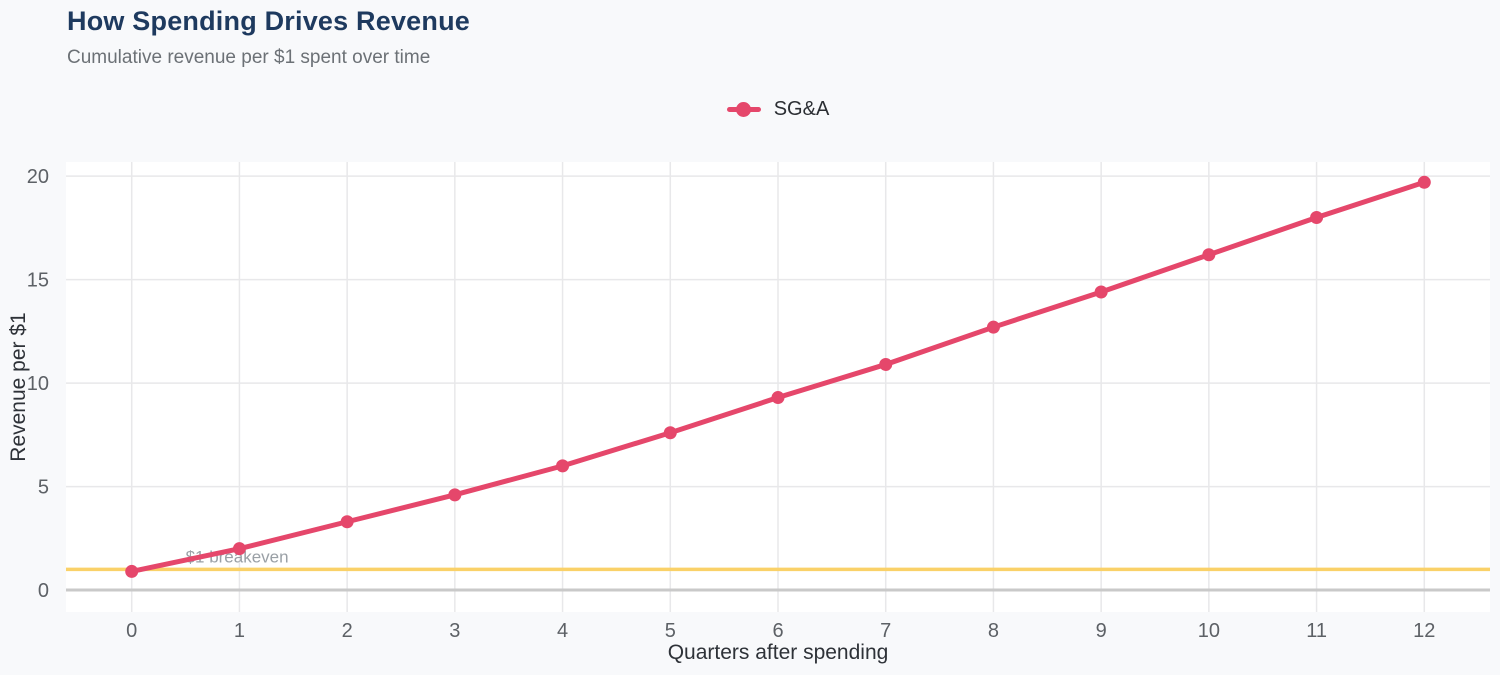 Image resolution: width=1500 pixels, height=675 pixels. What do you see at coordinates (268, 21) in the screenshot?
I see `page-title: How Spending Drives Revenue` at bounding box center [268, 21].